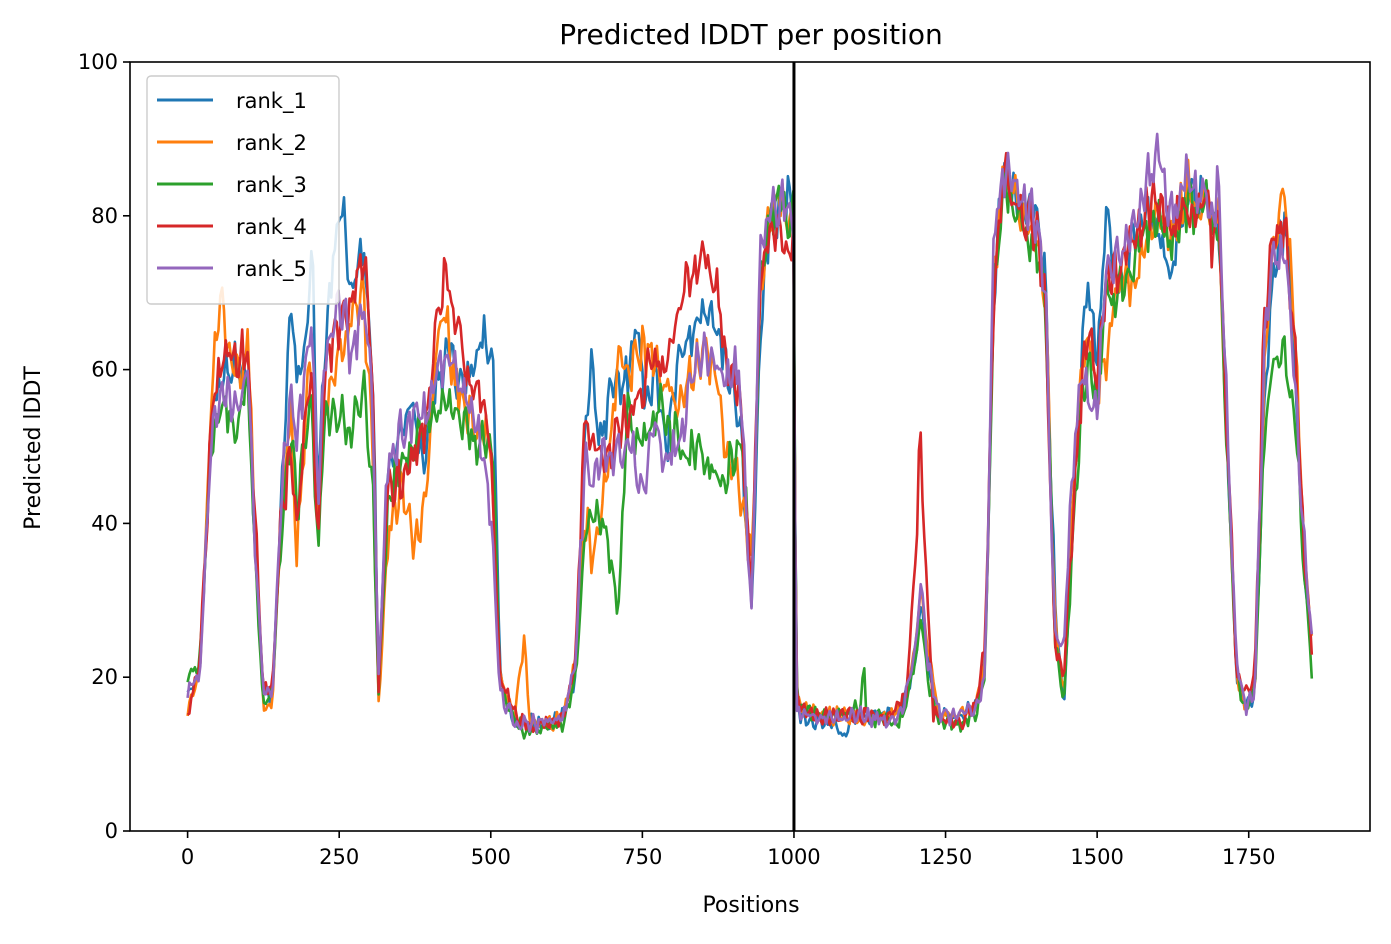 The height and width of the screenshot is (944, 1391). Describe the element at coordinates (271, 101) in the screenshot. I see `legend-label-rank_1: rank_1` at that location.